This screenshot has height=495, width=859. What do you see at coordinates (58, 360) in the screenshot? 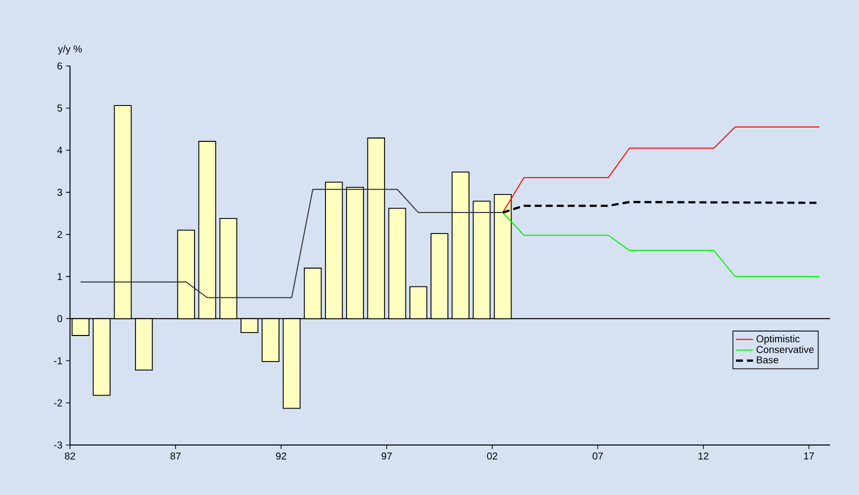
I see `y-tick-label: -1` at bounding box center [58, 360].